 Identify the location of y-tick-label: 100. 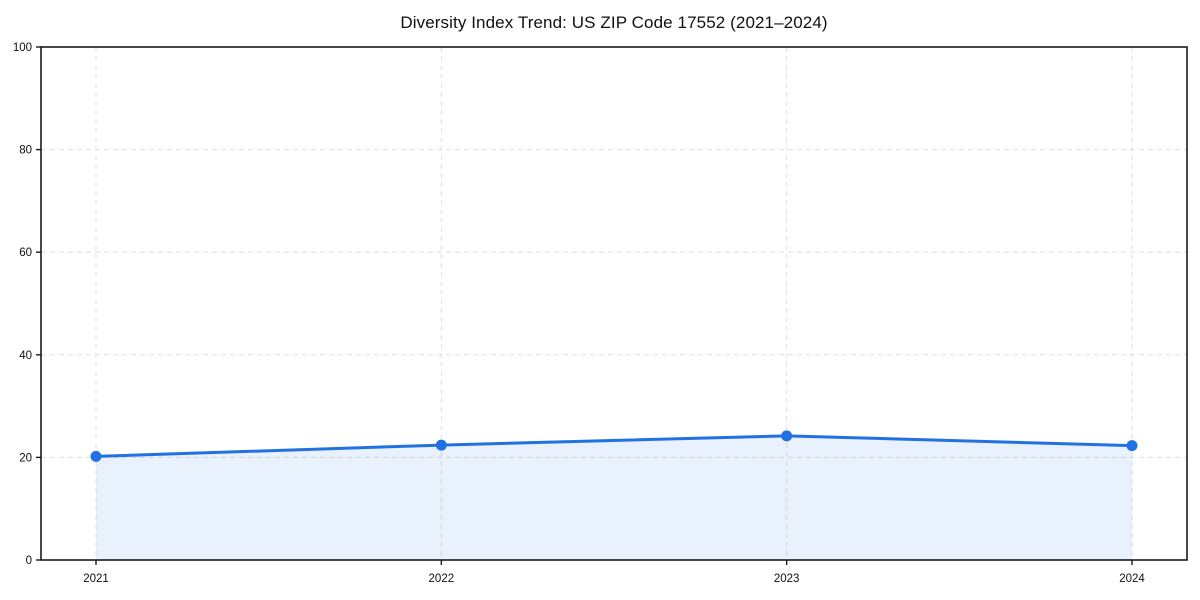
(22, 48).